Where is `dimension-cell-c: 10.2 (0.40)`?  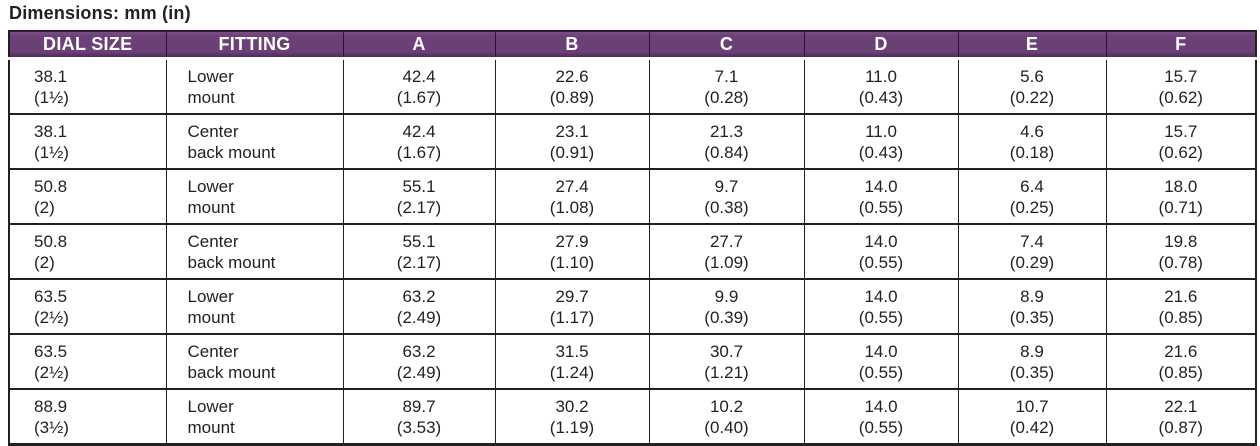 dimension-cell-c: 10.2 (0.40) is located at coordinates (726, 416).